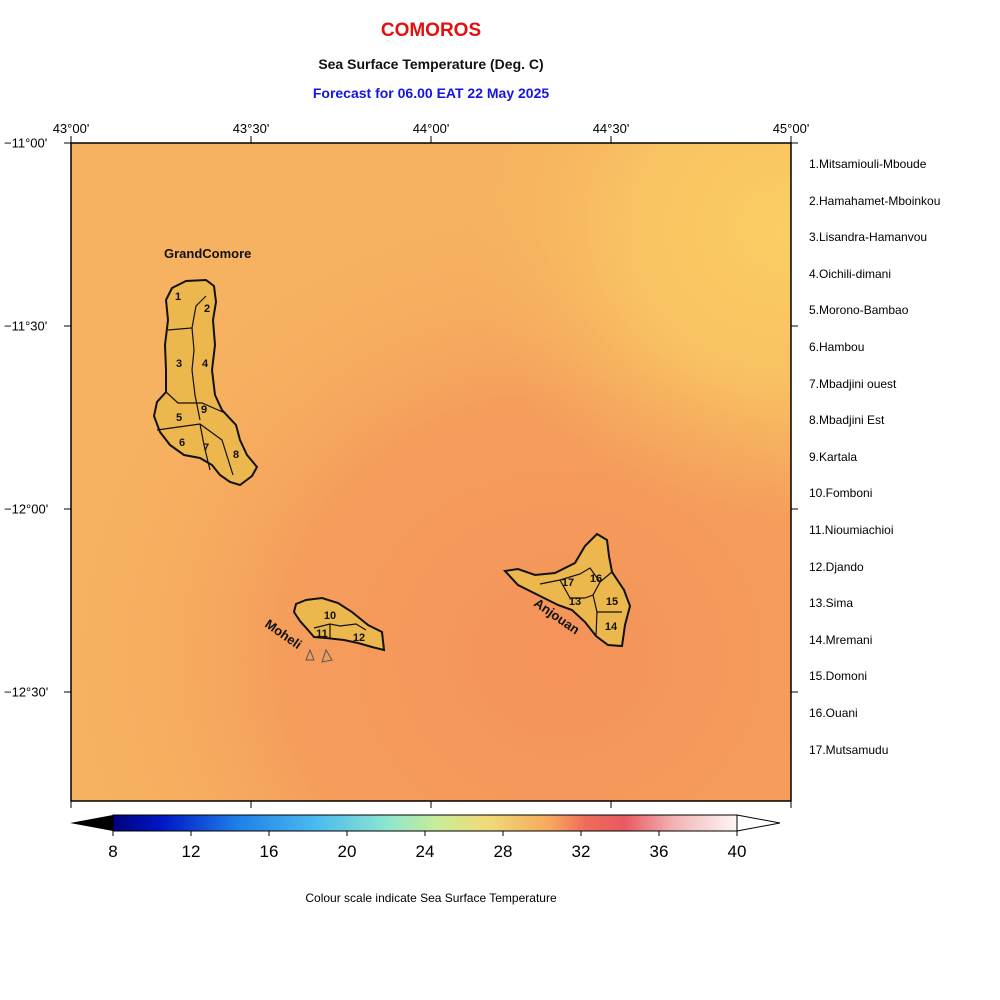 Image resolution: width=1000 pixels, height=1000 pixels. Describe the element at coordinates (191, 851) in the screenshot. I see `colorbar-tick-label: 12` at that location.